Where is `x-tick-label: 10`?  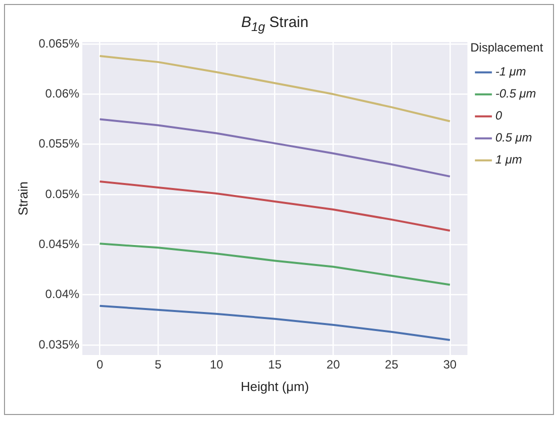 x-tick-label: 10 is located at coordinates (217, 365).